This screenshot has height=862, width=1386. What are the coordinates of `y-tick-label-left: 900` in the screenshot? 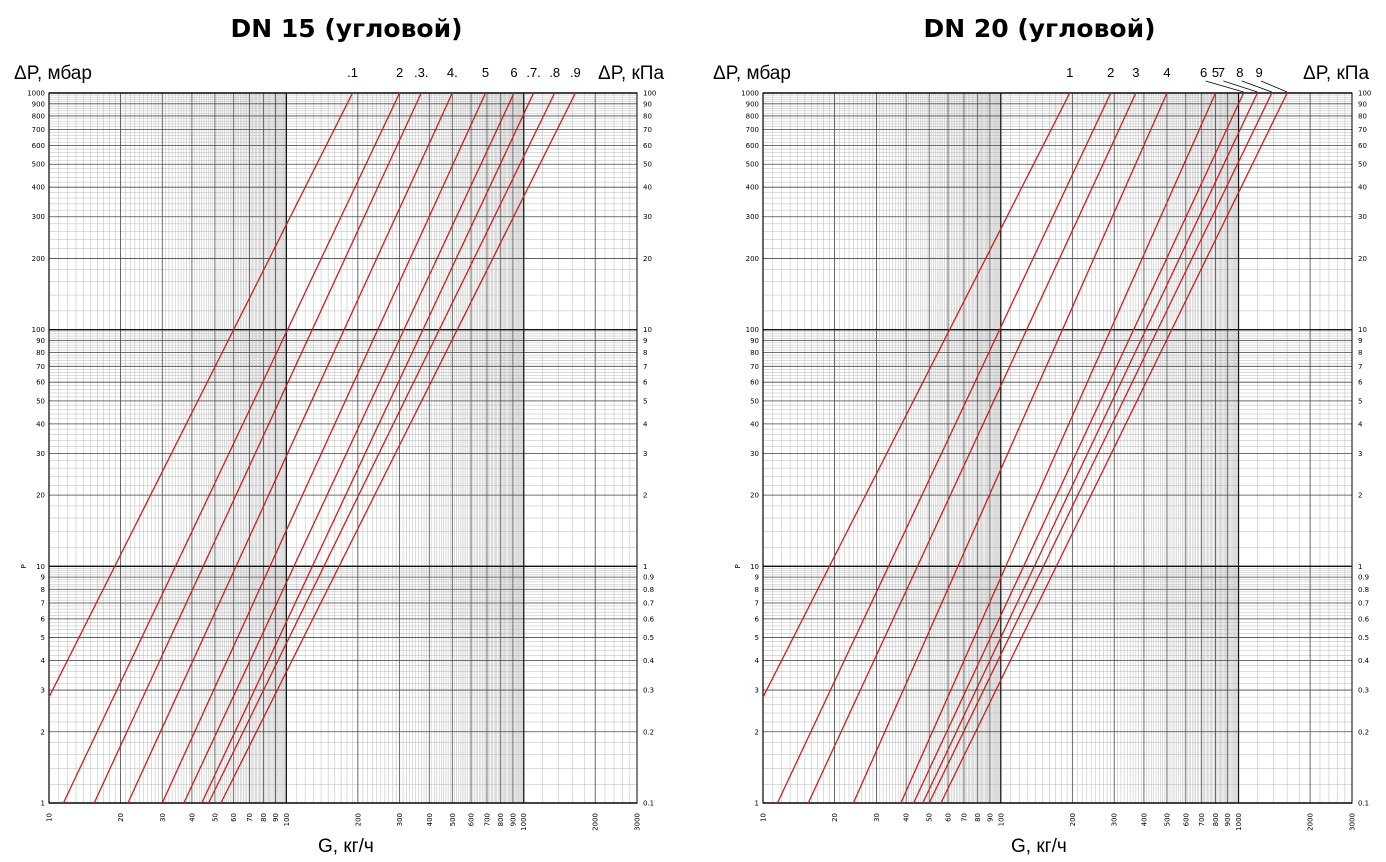 It's located at (752, 104).